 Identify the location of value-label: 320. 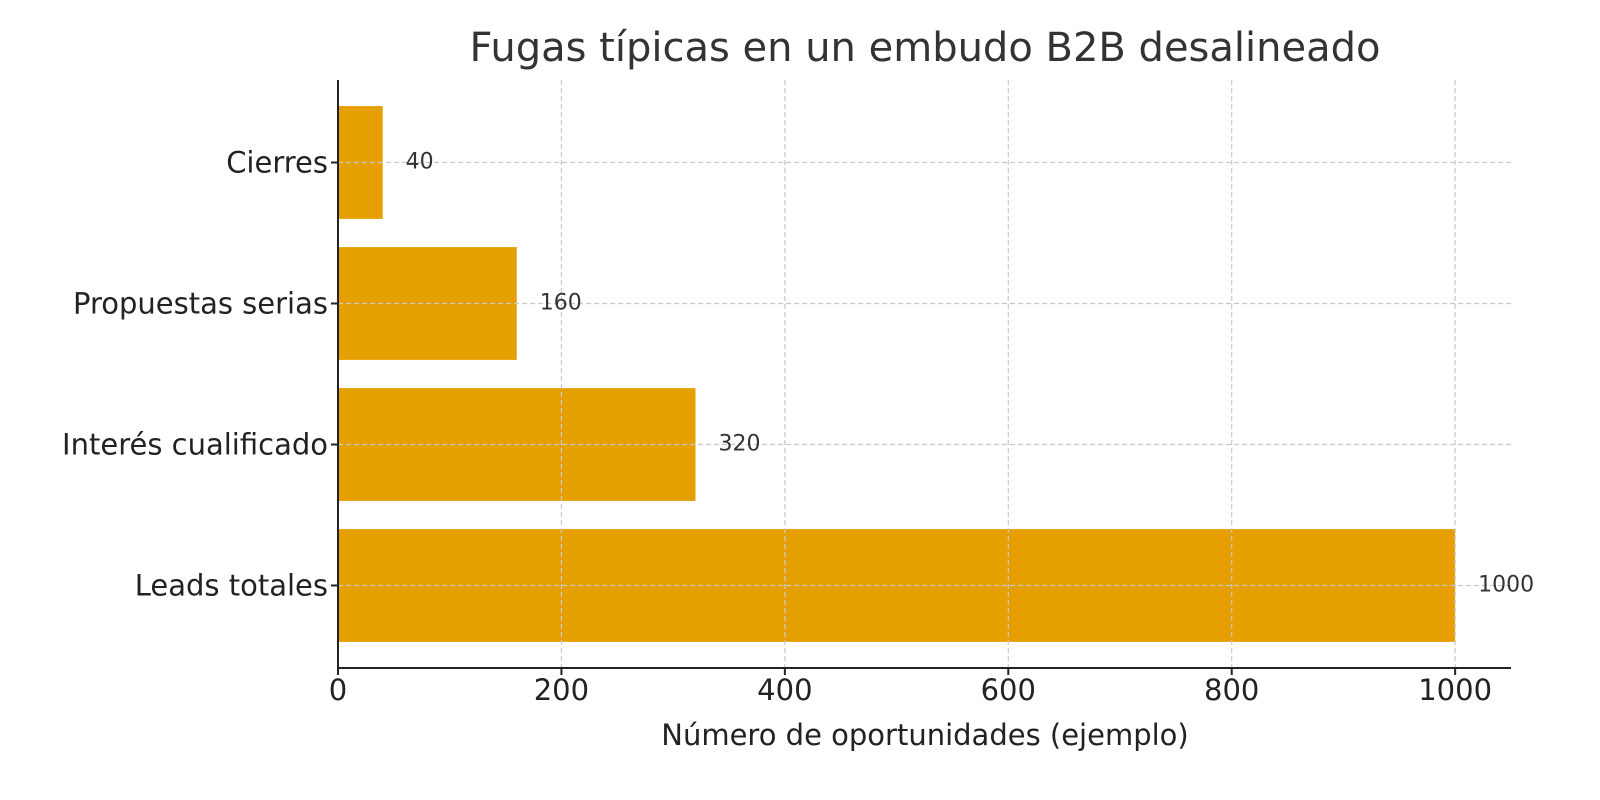
(739, 444).